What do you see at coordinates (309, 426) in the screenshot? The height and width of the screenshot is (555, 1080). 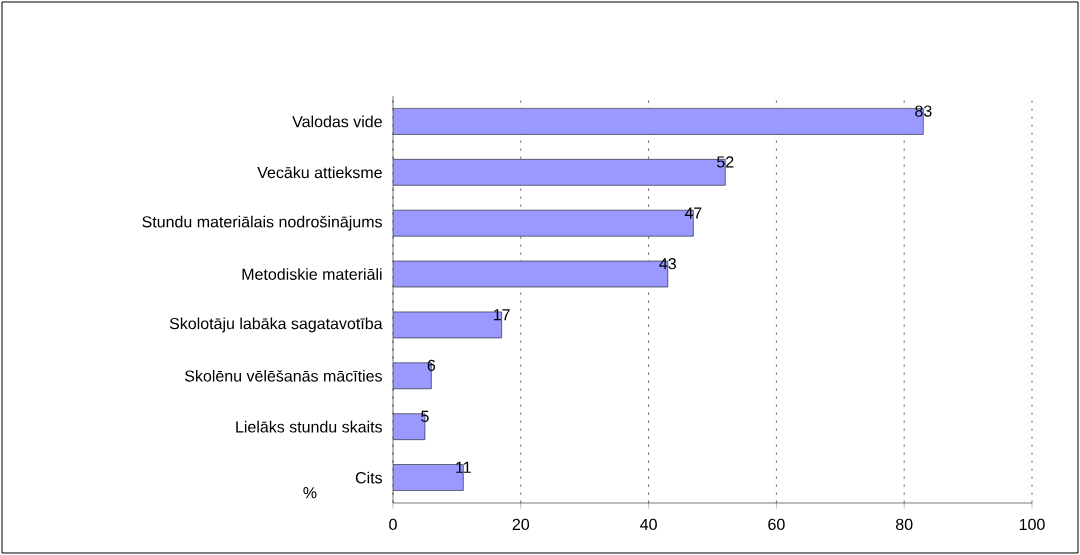 I see `y-tick-label: Lielāks stundu skaits` at bounding box center [309, 426].